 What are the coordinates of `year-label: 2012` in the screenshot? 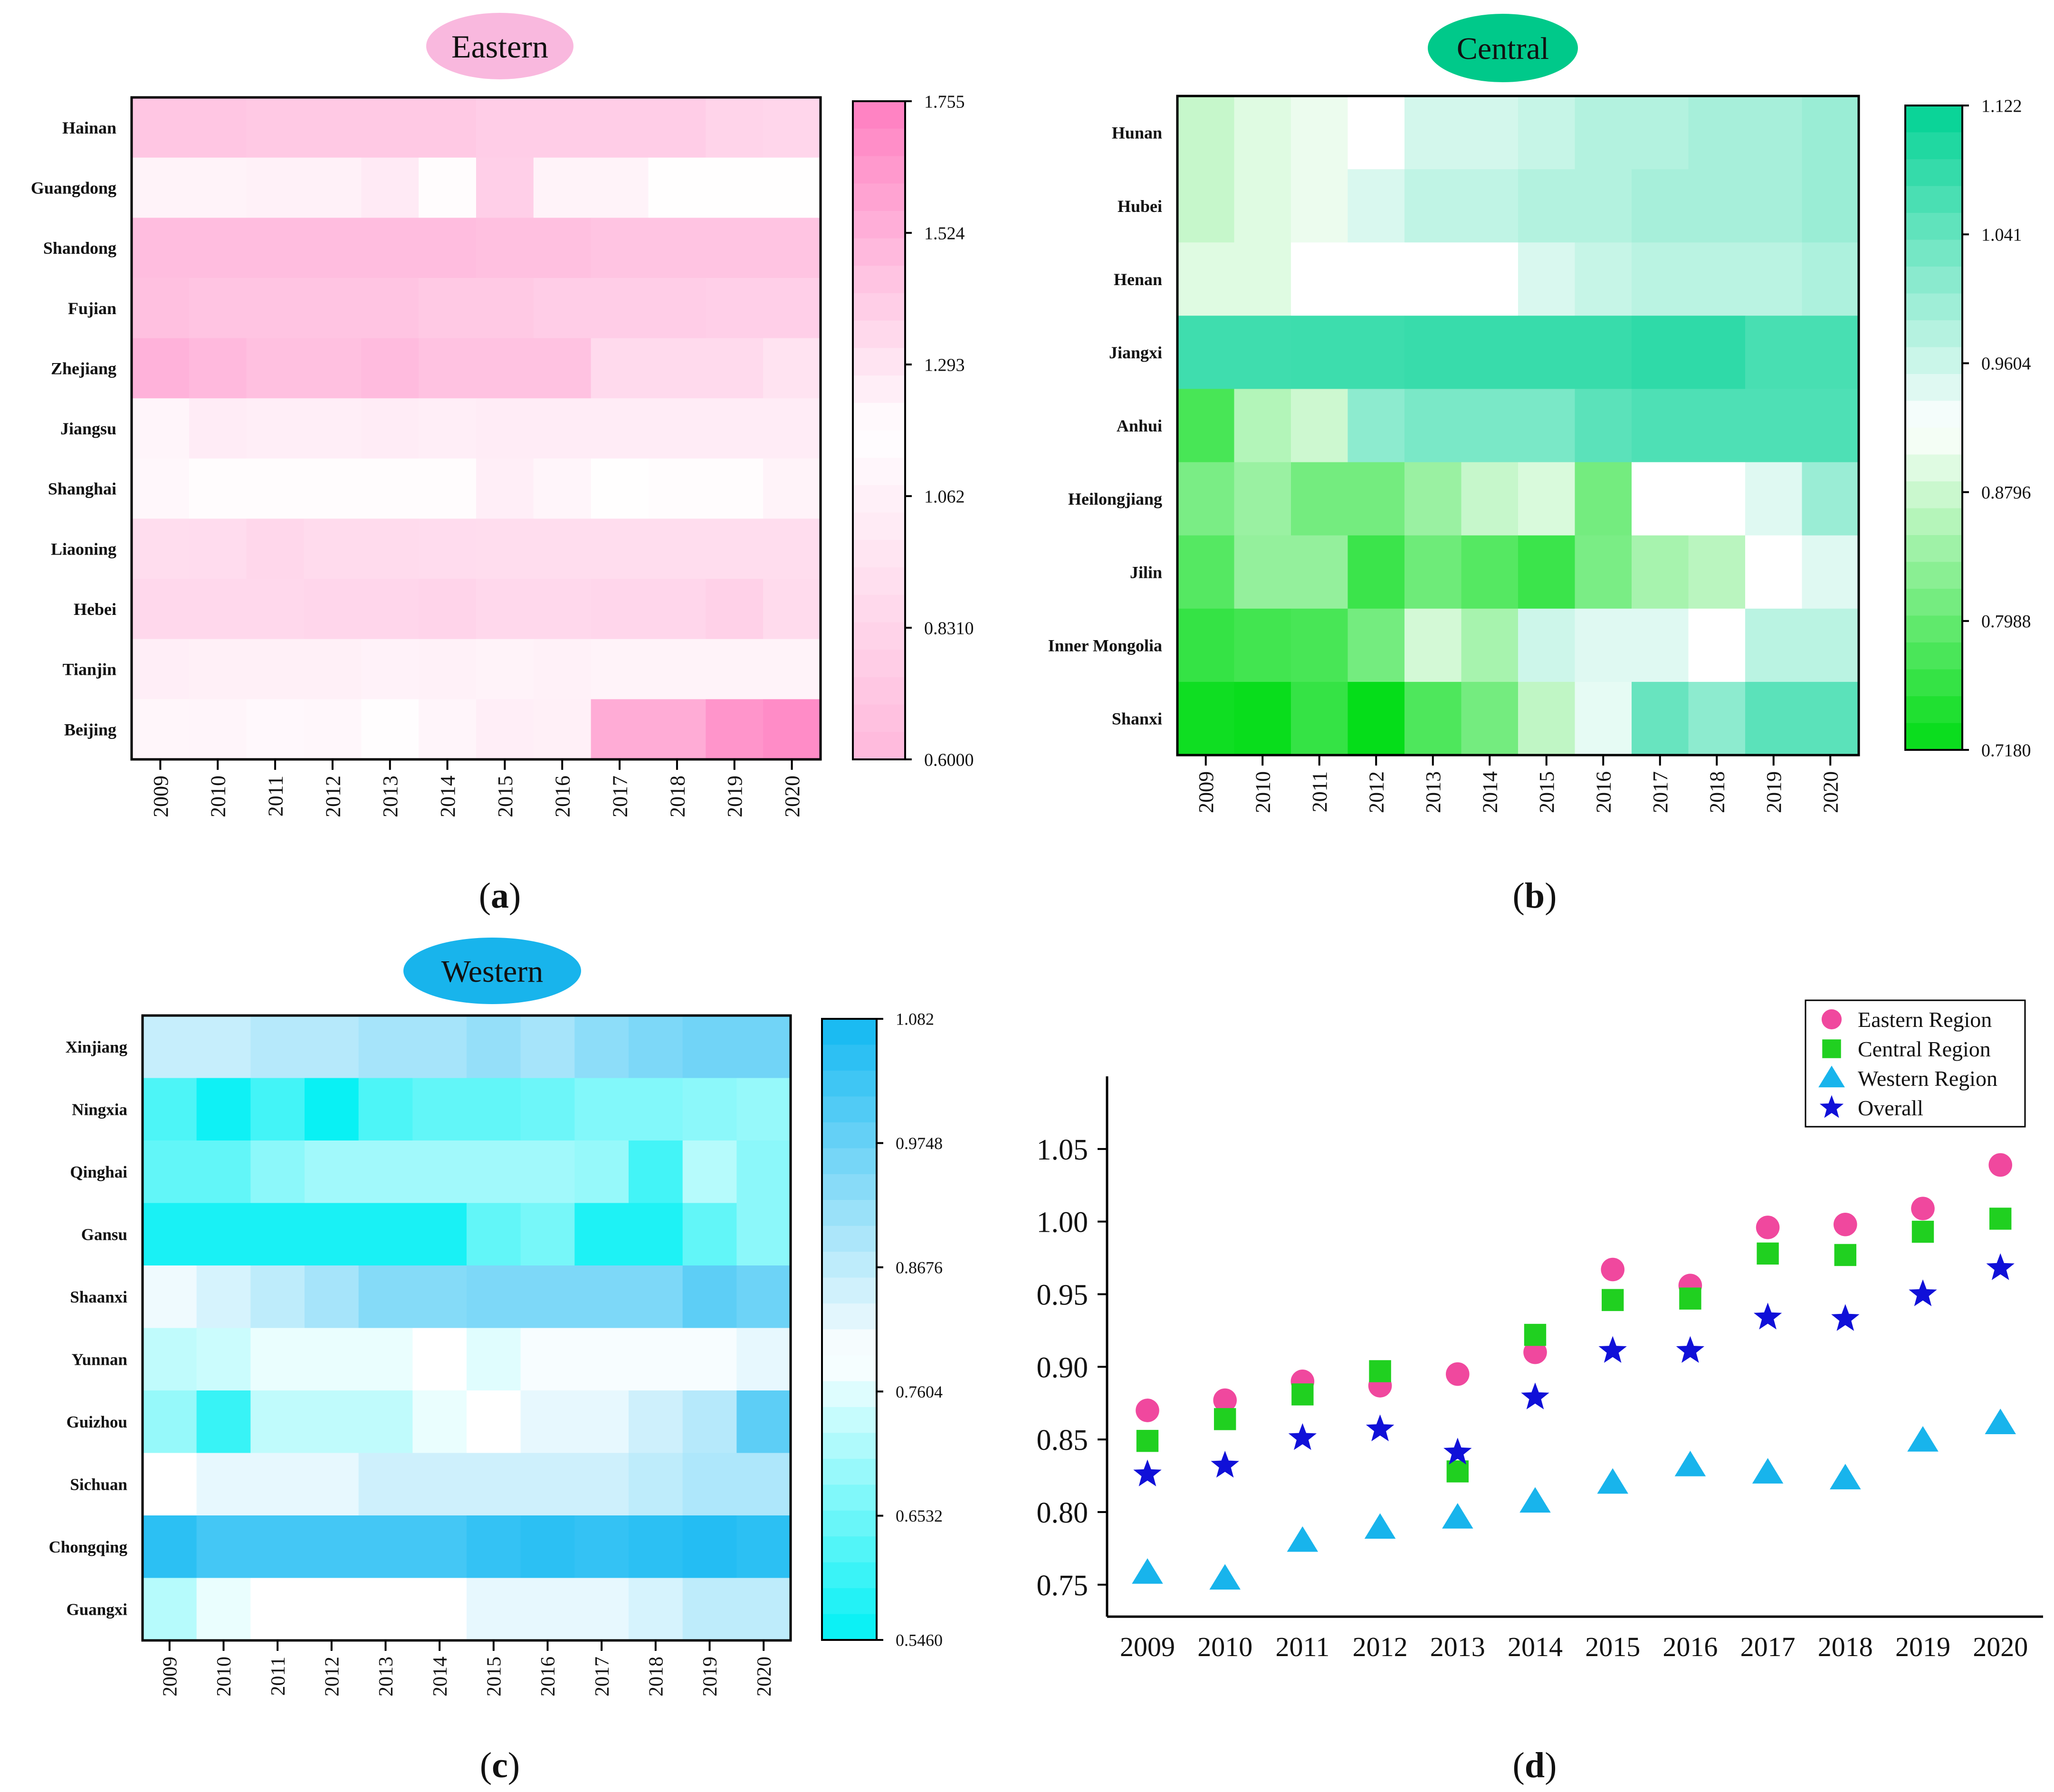 It's located at (333, 1676).